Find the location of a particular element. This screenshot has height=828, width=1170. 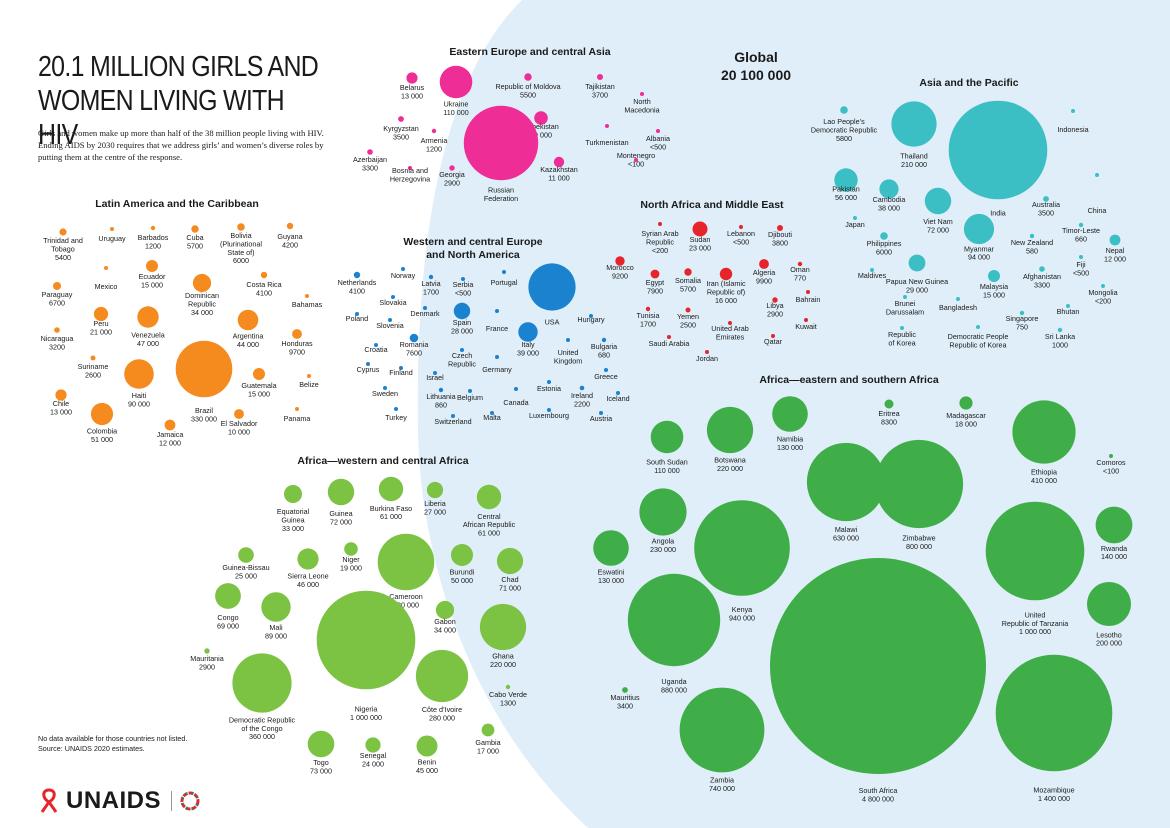

label-uruguay: Uruguay is located at coordinates (112, 238).